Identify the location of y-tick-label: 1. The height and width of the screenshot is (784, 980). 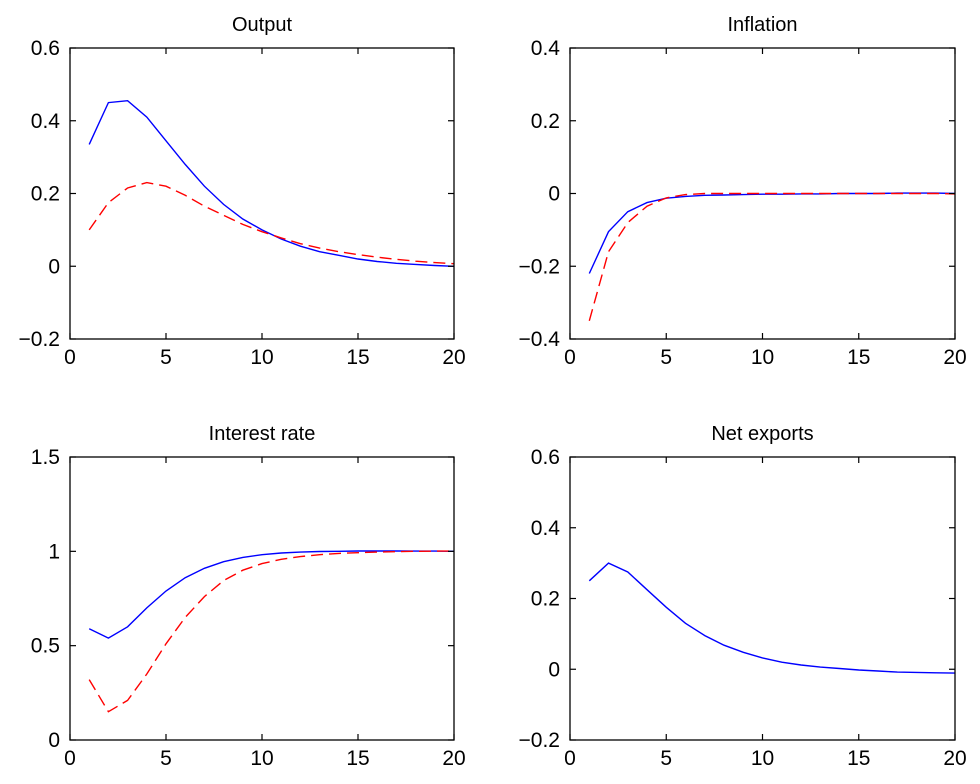
(54, 551).